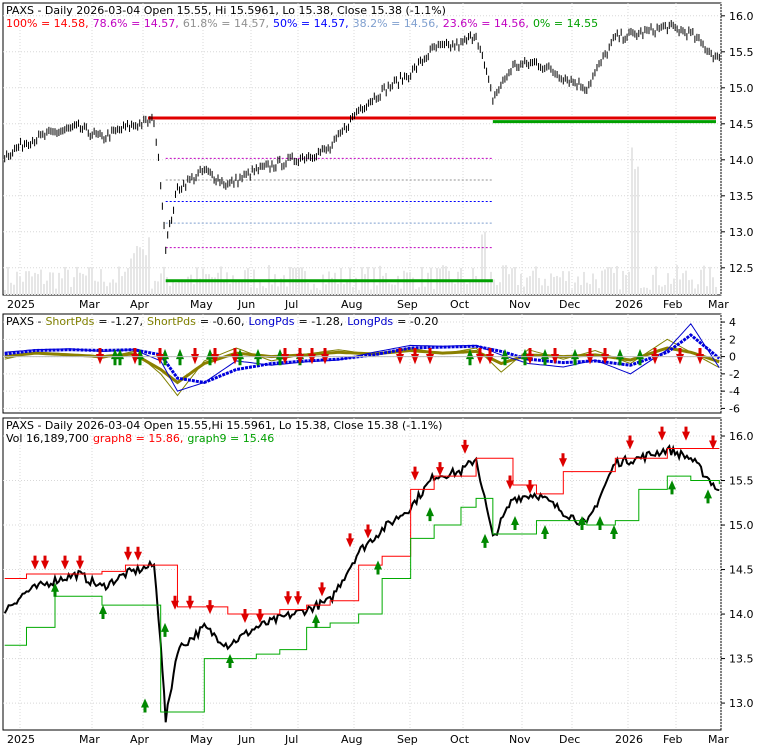 Image resolution: width=780 pixels, height=749 pixels. I want to click on fib-ytick-label: 14.5, so click(741, 124).